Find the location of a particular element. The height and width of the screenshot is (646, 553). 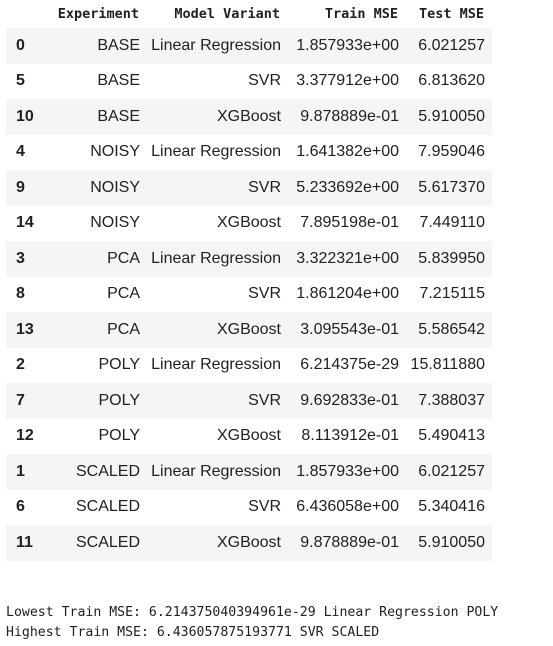

header-experiment: Experiment is located at coordinates (98, 14).